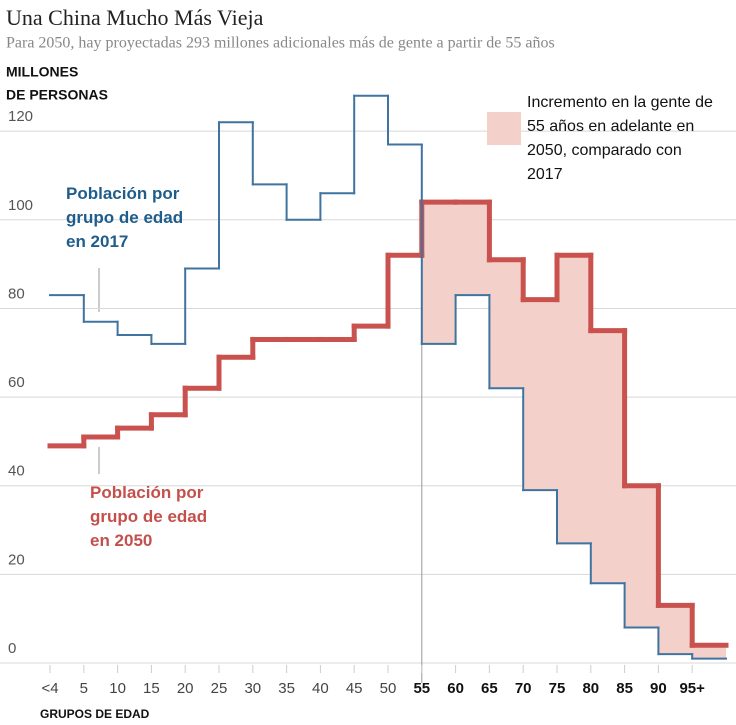 Image resolution: width=736 pixels, height=725 pixels. I want to click on y-tick-label: 120, so click(20, 116).